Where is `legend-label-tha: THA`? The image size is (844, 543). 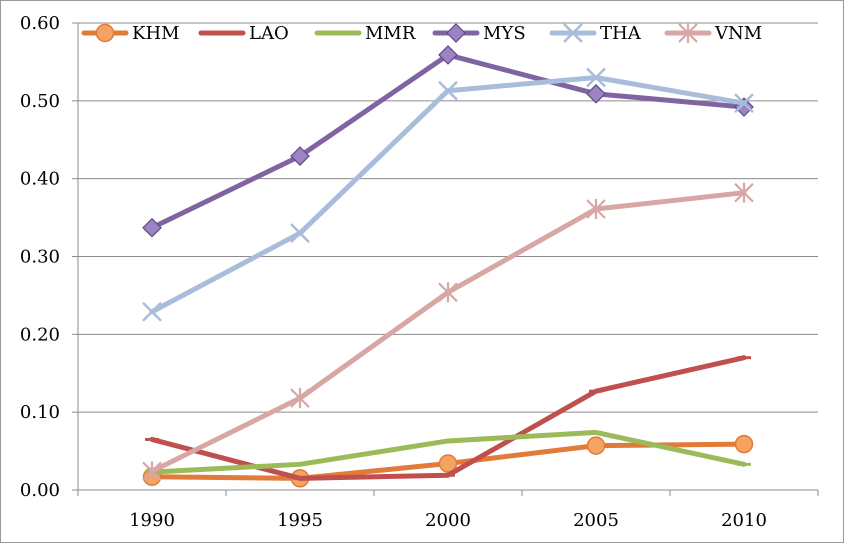 legend-label-tha: THA is located at coordinates (621, 33).